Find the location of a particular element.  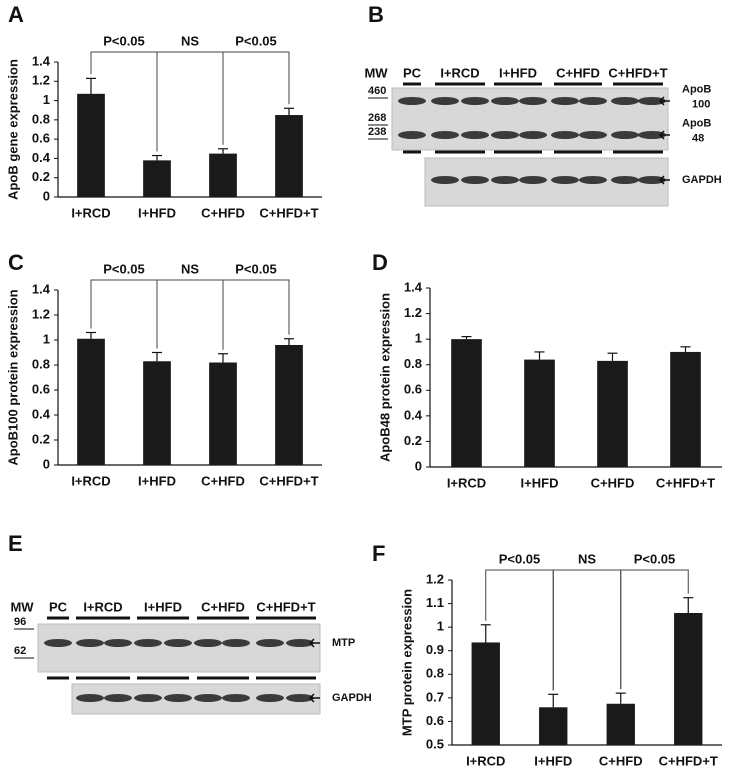

panel-letter: D is located at coordinates (380, 262).